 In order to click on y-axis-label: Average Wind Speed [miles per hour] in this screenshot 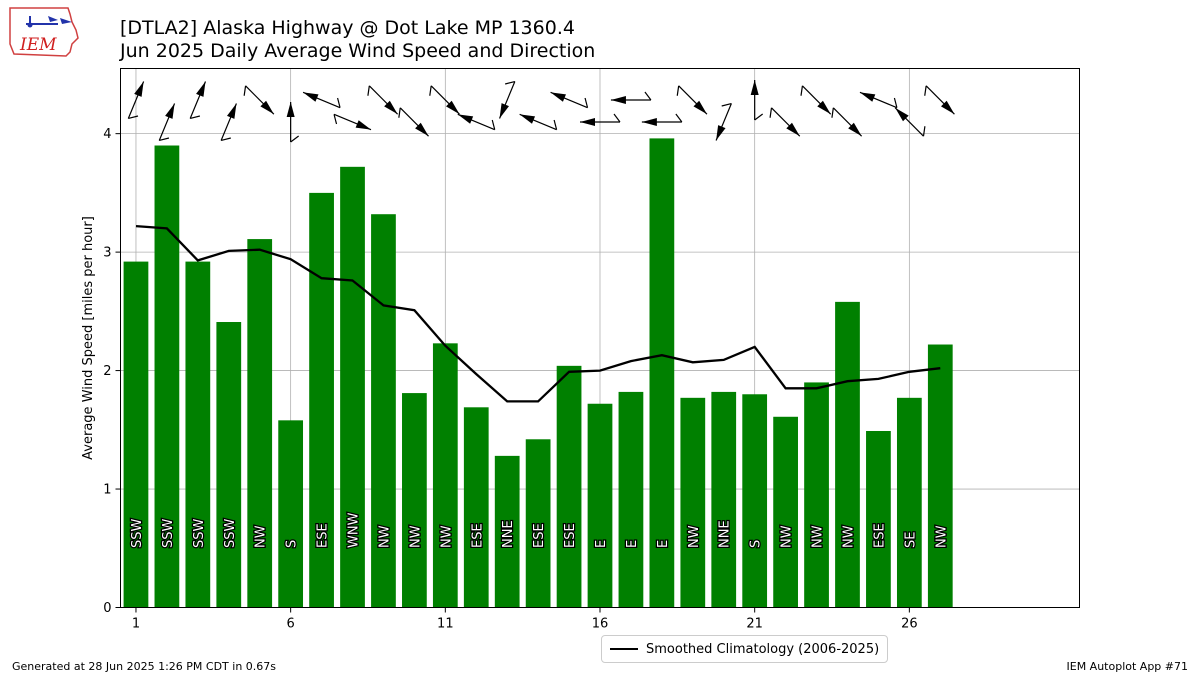, I will do `click(88, 338)`.